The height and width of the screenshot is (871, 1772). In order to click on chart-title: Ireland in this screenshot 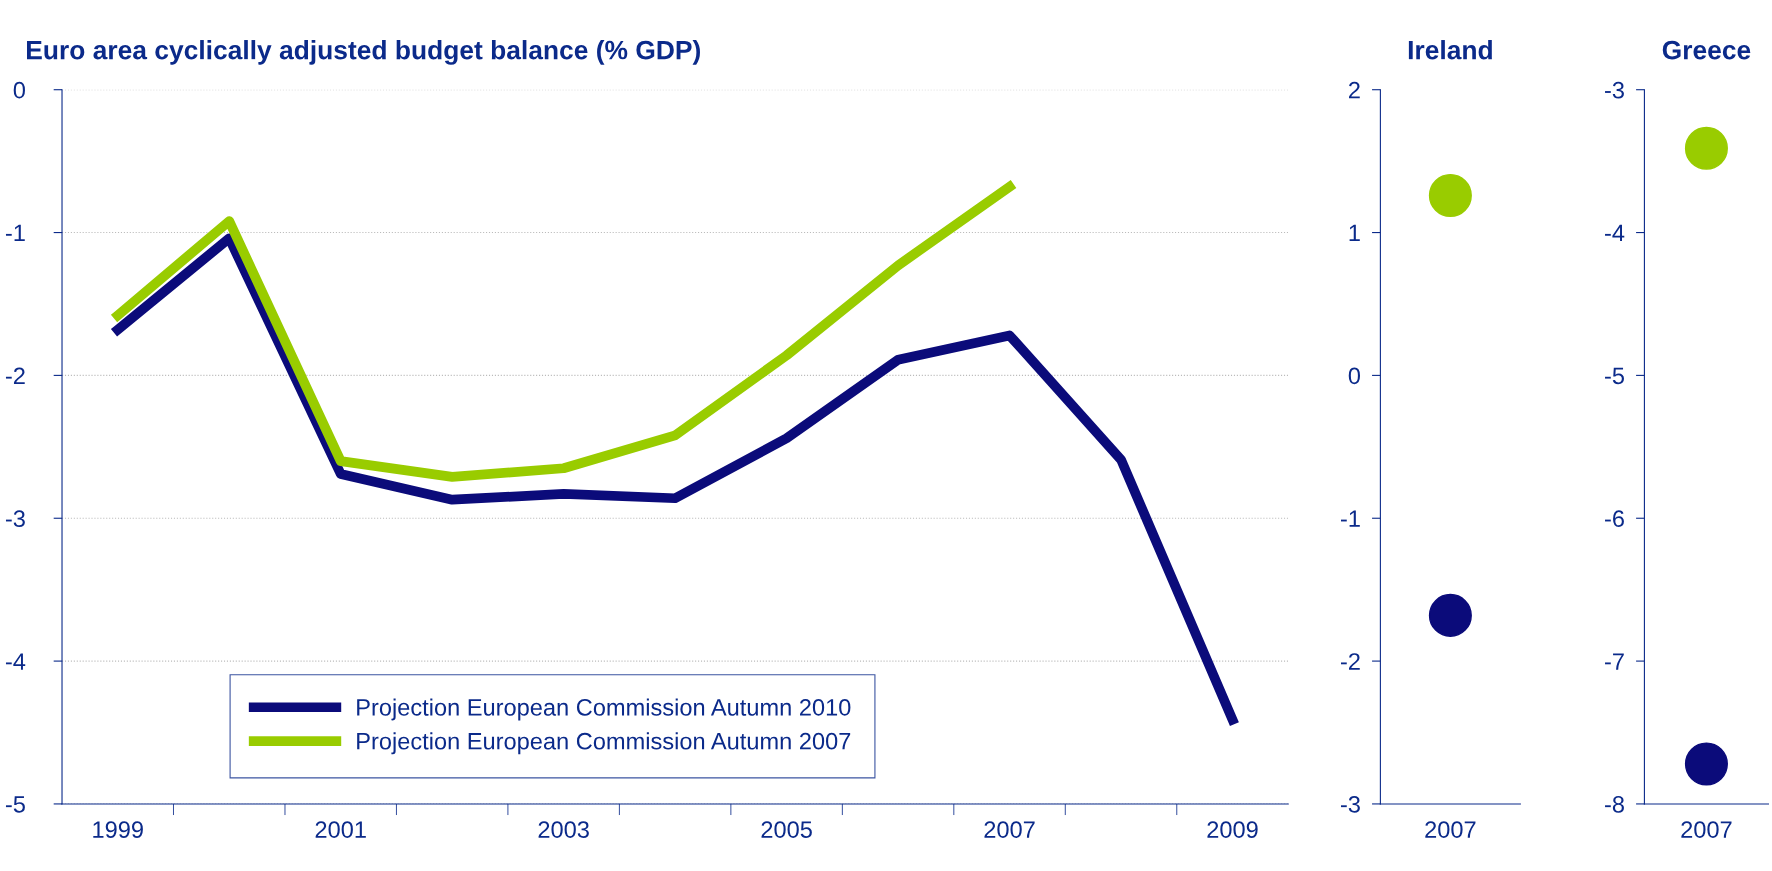, I will do `click(1450, 50)`.